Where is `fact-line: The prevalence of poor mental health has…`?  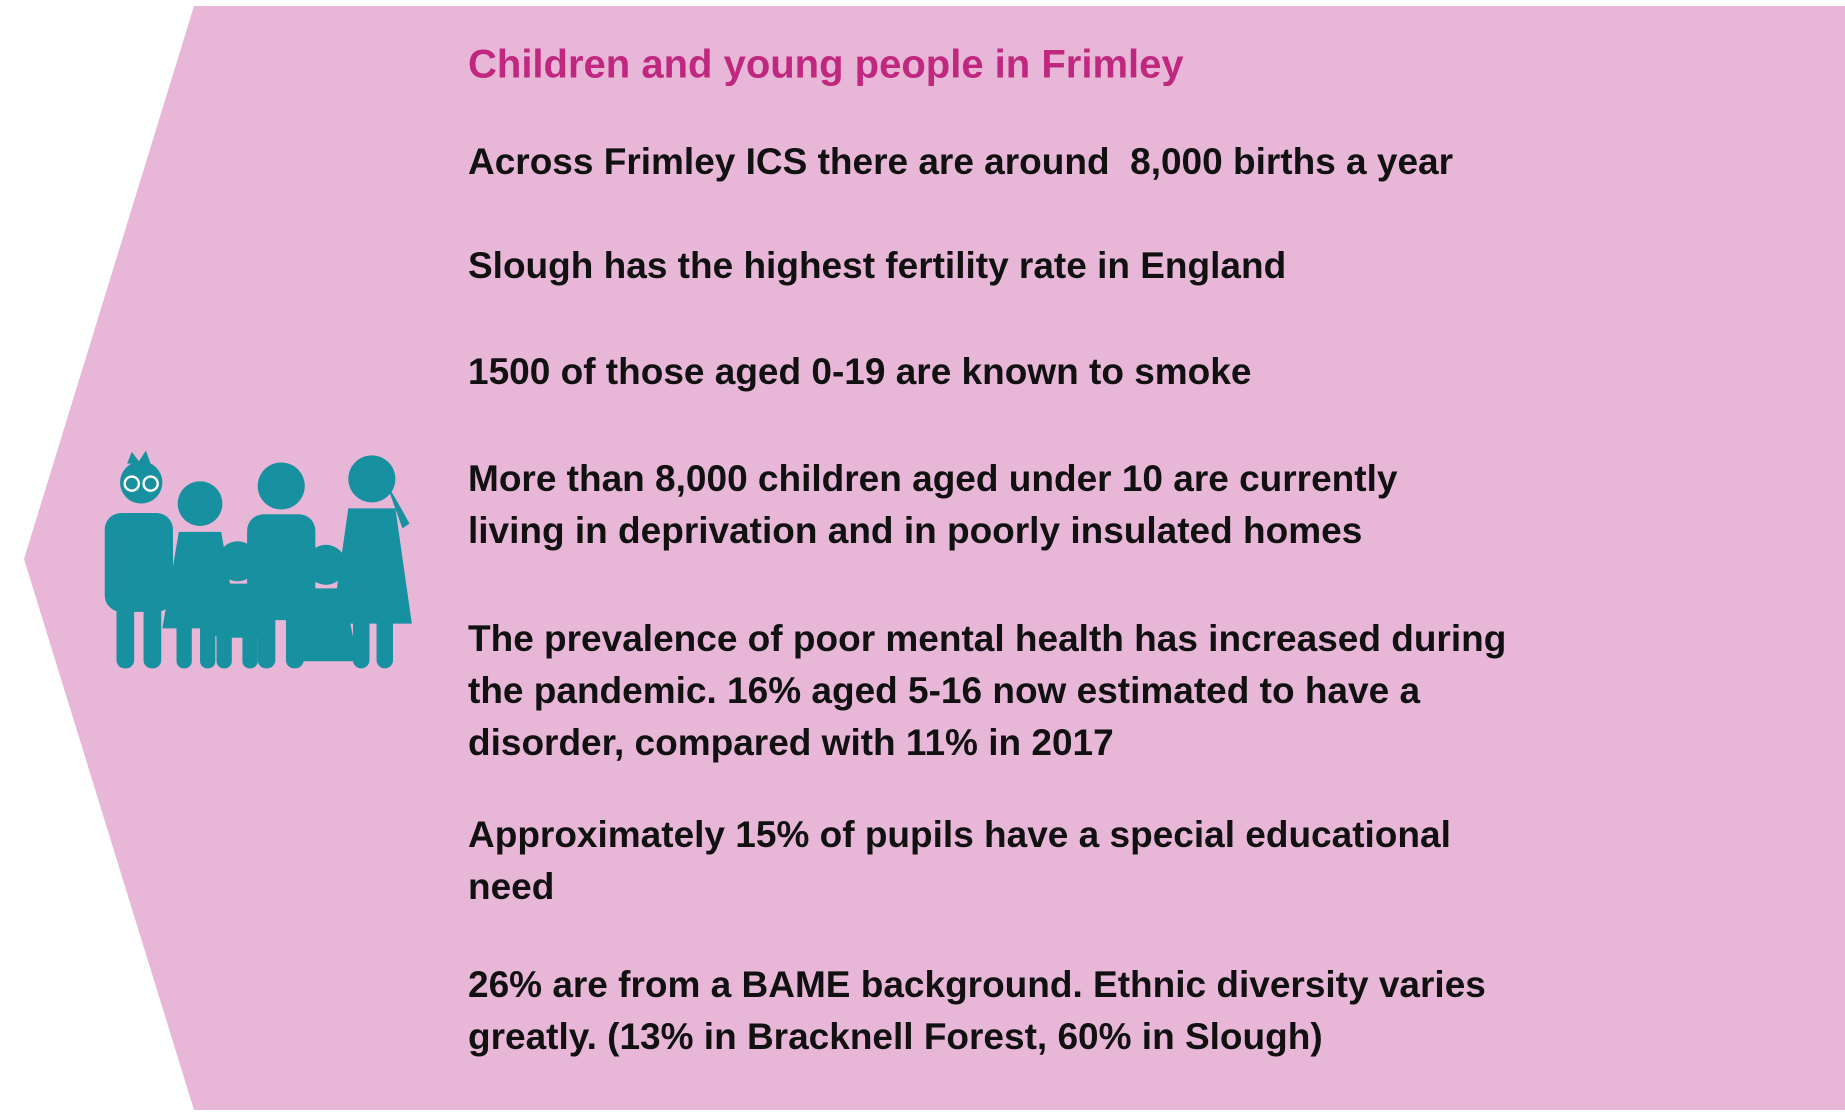 fact-line: The prevalence of poor mental health has… is located at coordinates (987, 638).